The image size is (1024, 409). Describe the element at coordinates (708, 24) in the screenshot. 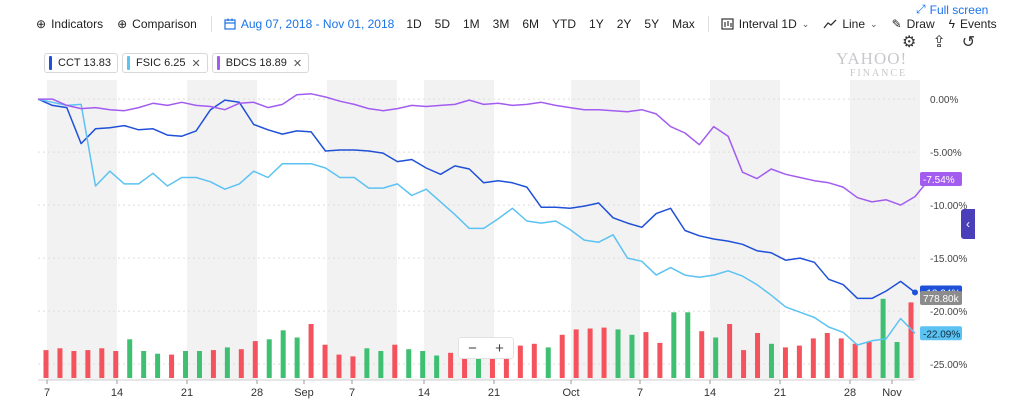

I see `toolbar-divider` at that location.